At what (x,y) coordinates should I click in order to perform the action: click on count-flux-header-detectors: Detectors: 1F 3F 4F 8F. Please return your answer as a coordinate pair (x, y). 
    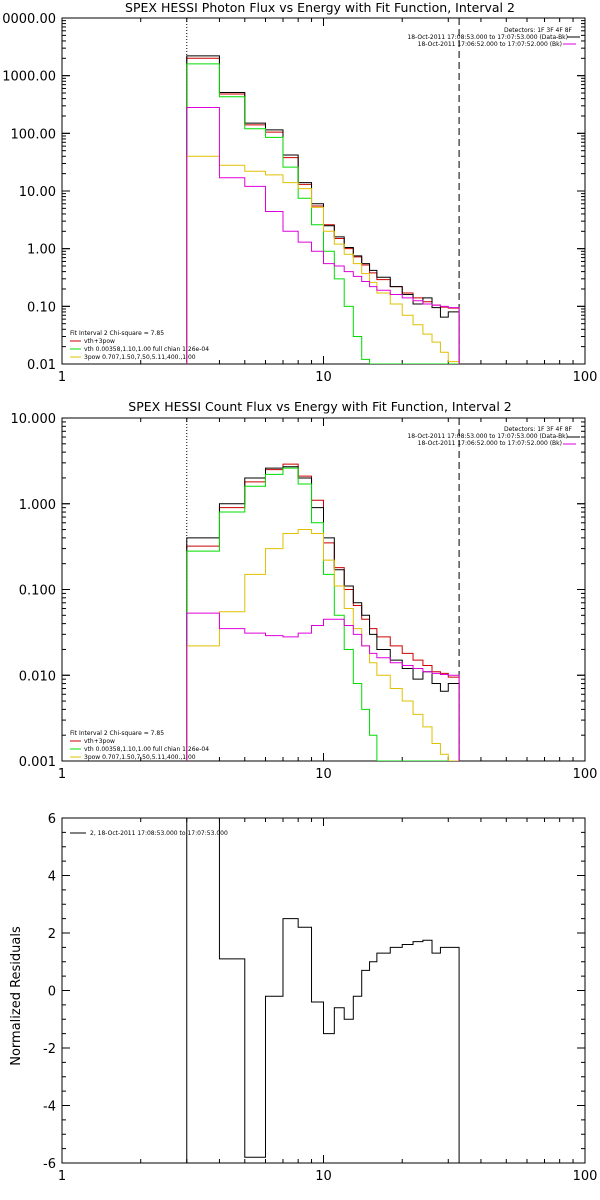
    Looking at the image, I should click on (538, 429).